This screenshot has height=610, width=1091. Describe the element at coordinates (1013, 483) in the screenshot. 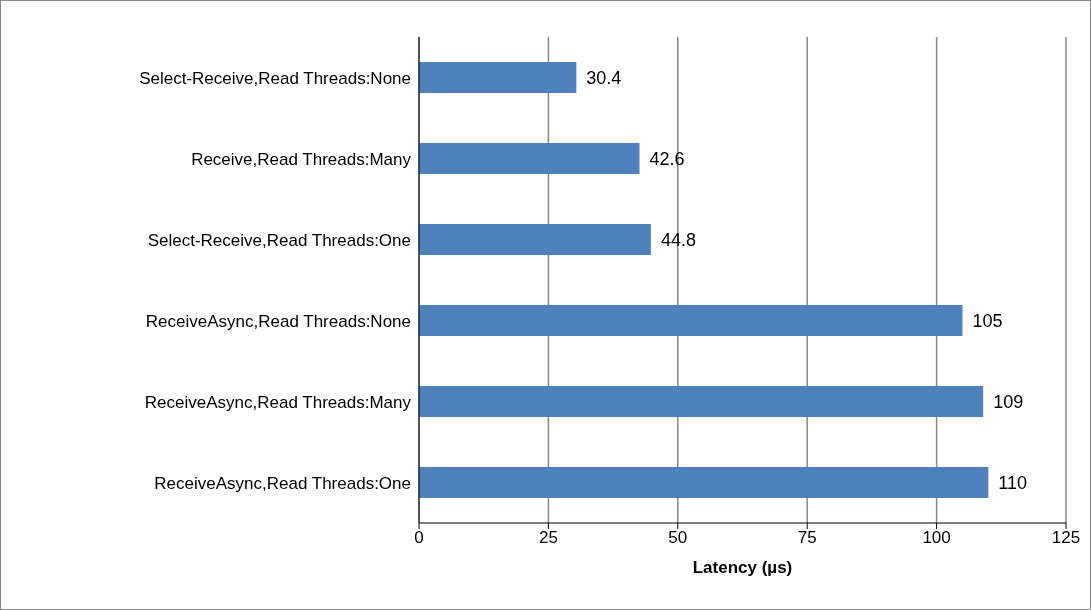

I see `data-label: 110` at that location.